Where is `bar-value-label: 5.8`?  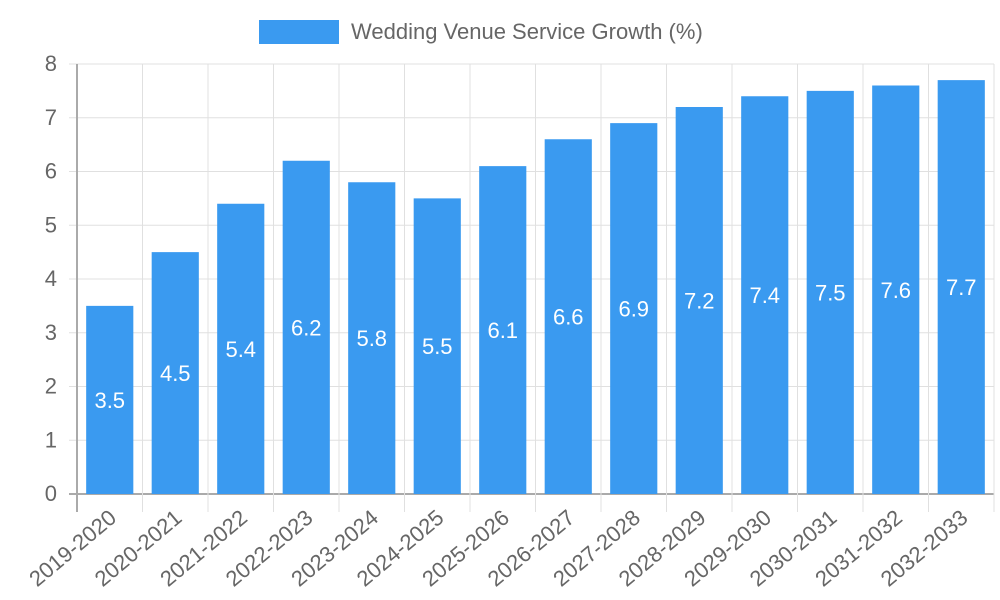 bar-value-label: 5.8 is located at coordinates (371, 338).